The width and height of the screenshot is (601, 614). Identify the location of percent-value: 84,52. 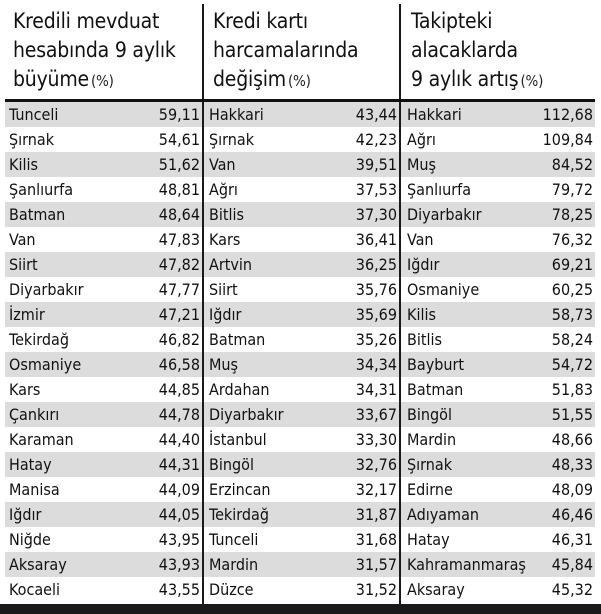
(572, 164).